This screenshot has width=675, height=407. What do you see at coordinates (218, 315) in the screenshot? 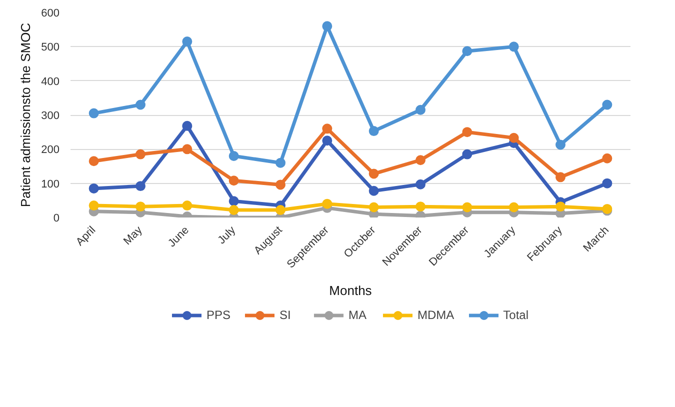
I see `legend-label: PPS` at bounding box center [218, 315].